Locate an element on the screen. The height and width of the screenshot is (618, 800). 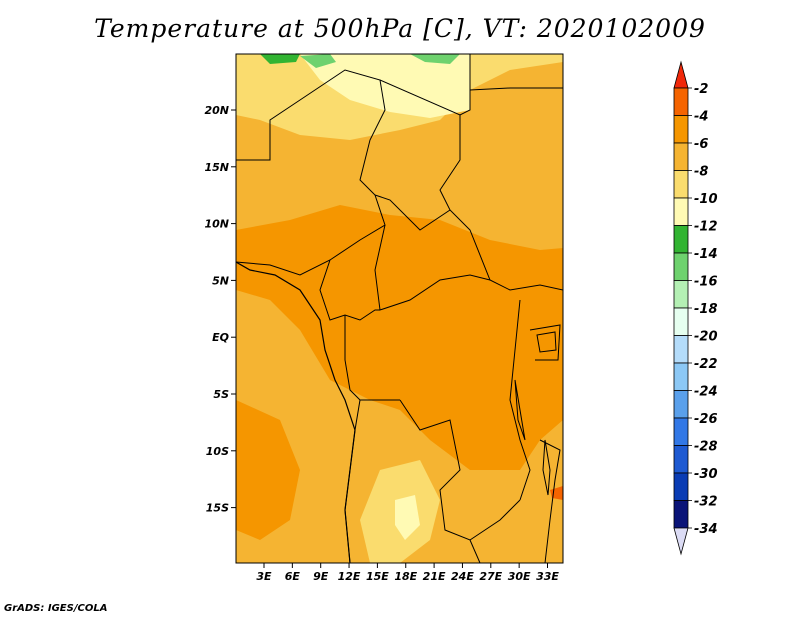
field-zone-southwest is located at coordinates (268, 470).